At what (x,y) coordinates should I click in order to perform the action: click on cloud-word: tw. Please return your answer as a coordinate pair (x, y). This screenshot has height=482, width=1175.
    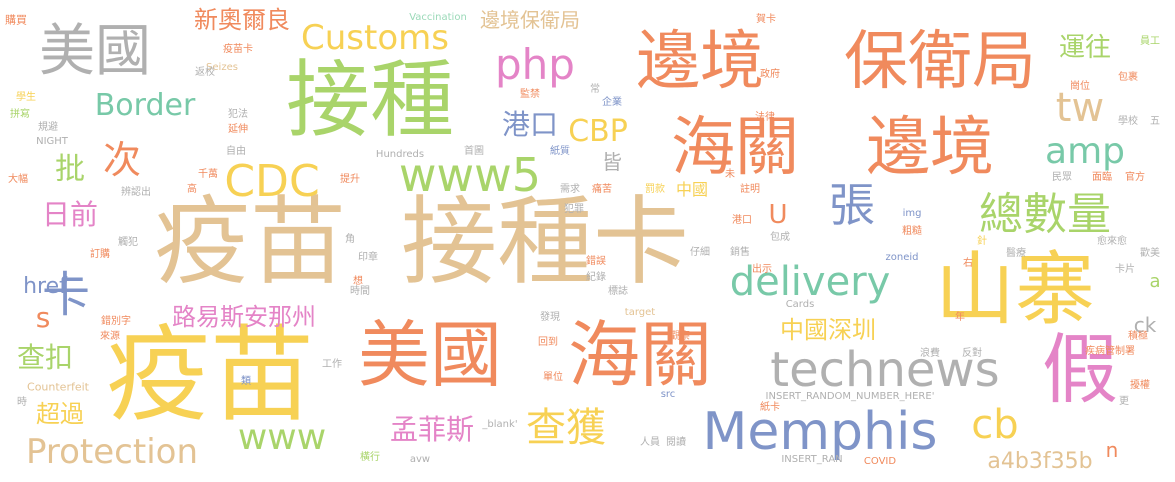
    Looking at the image, I should click on (1080, 108).